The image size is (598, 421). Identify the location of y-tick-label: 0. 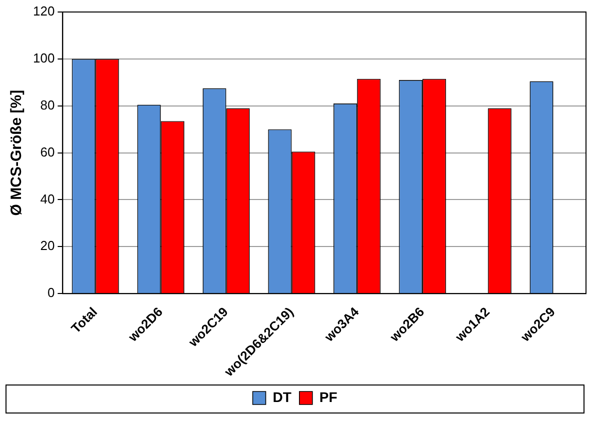
(51, 292).